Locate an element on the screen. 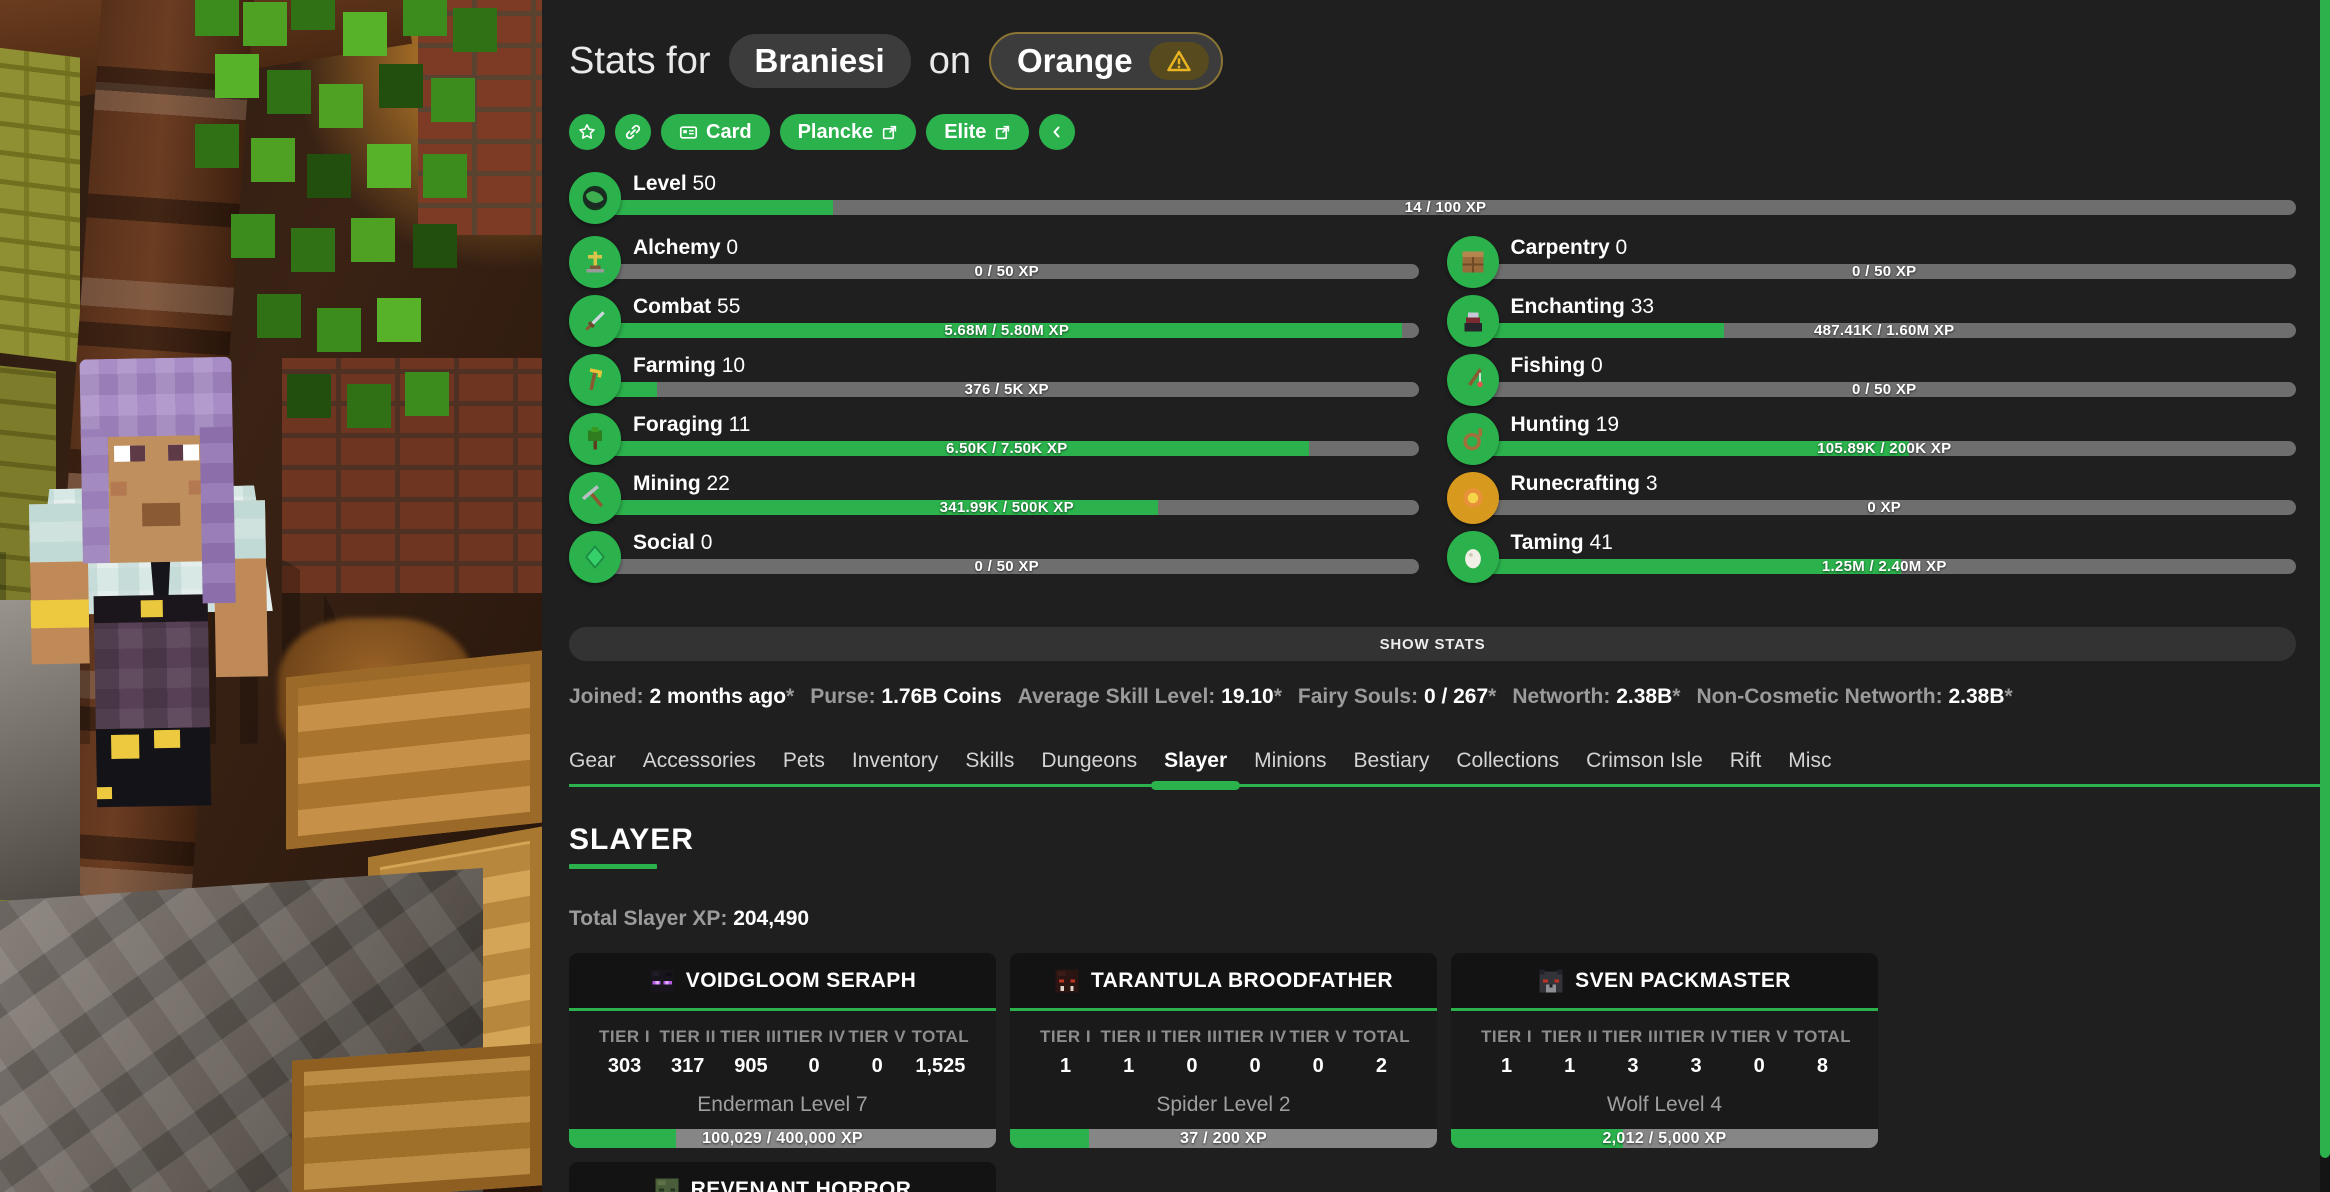 Image resolution: width=2330 pixels, height=1192 pixels. slayer-mob-level: Enderman Level 7 is located at coordinates (782, 1104).